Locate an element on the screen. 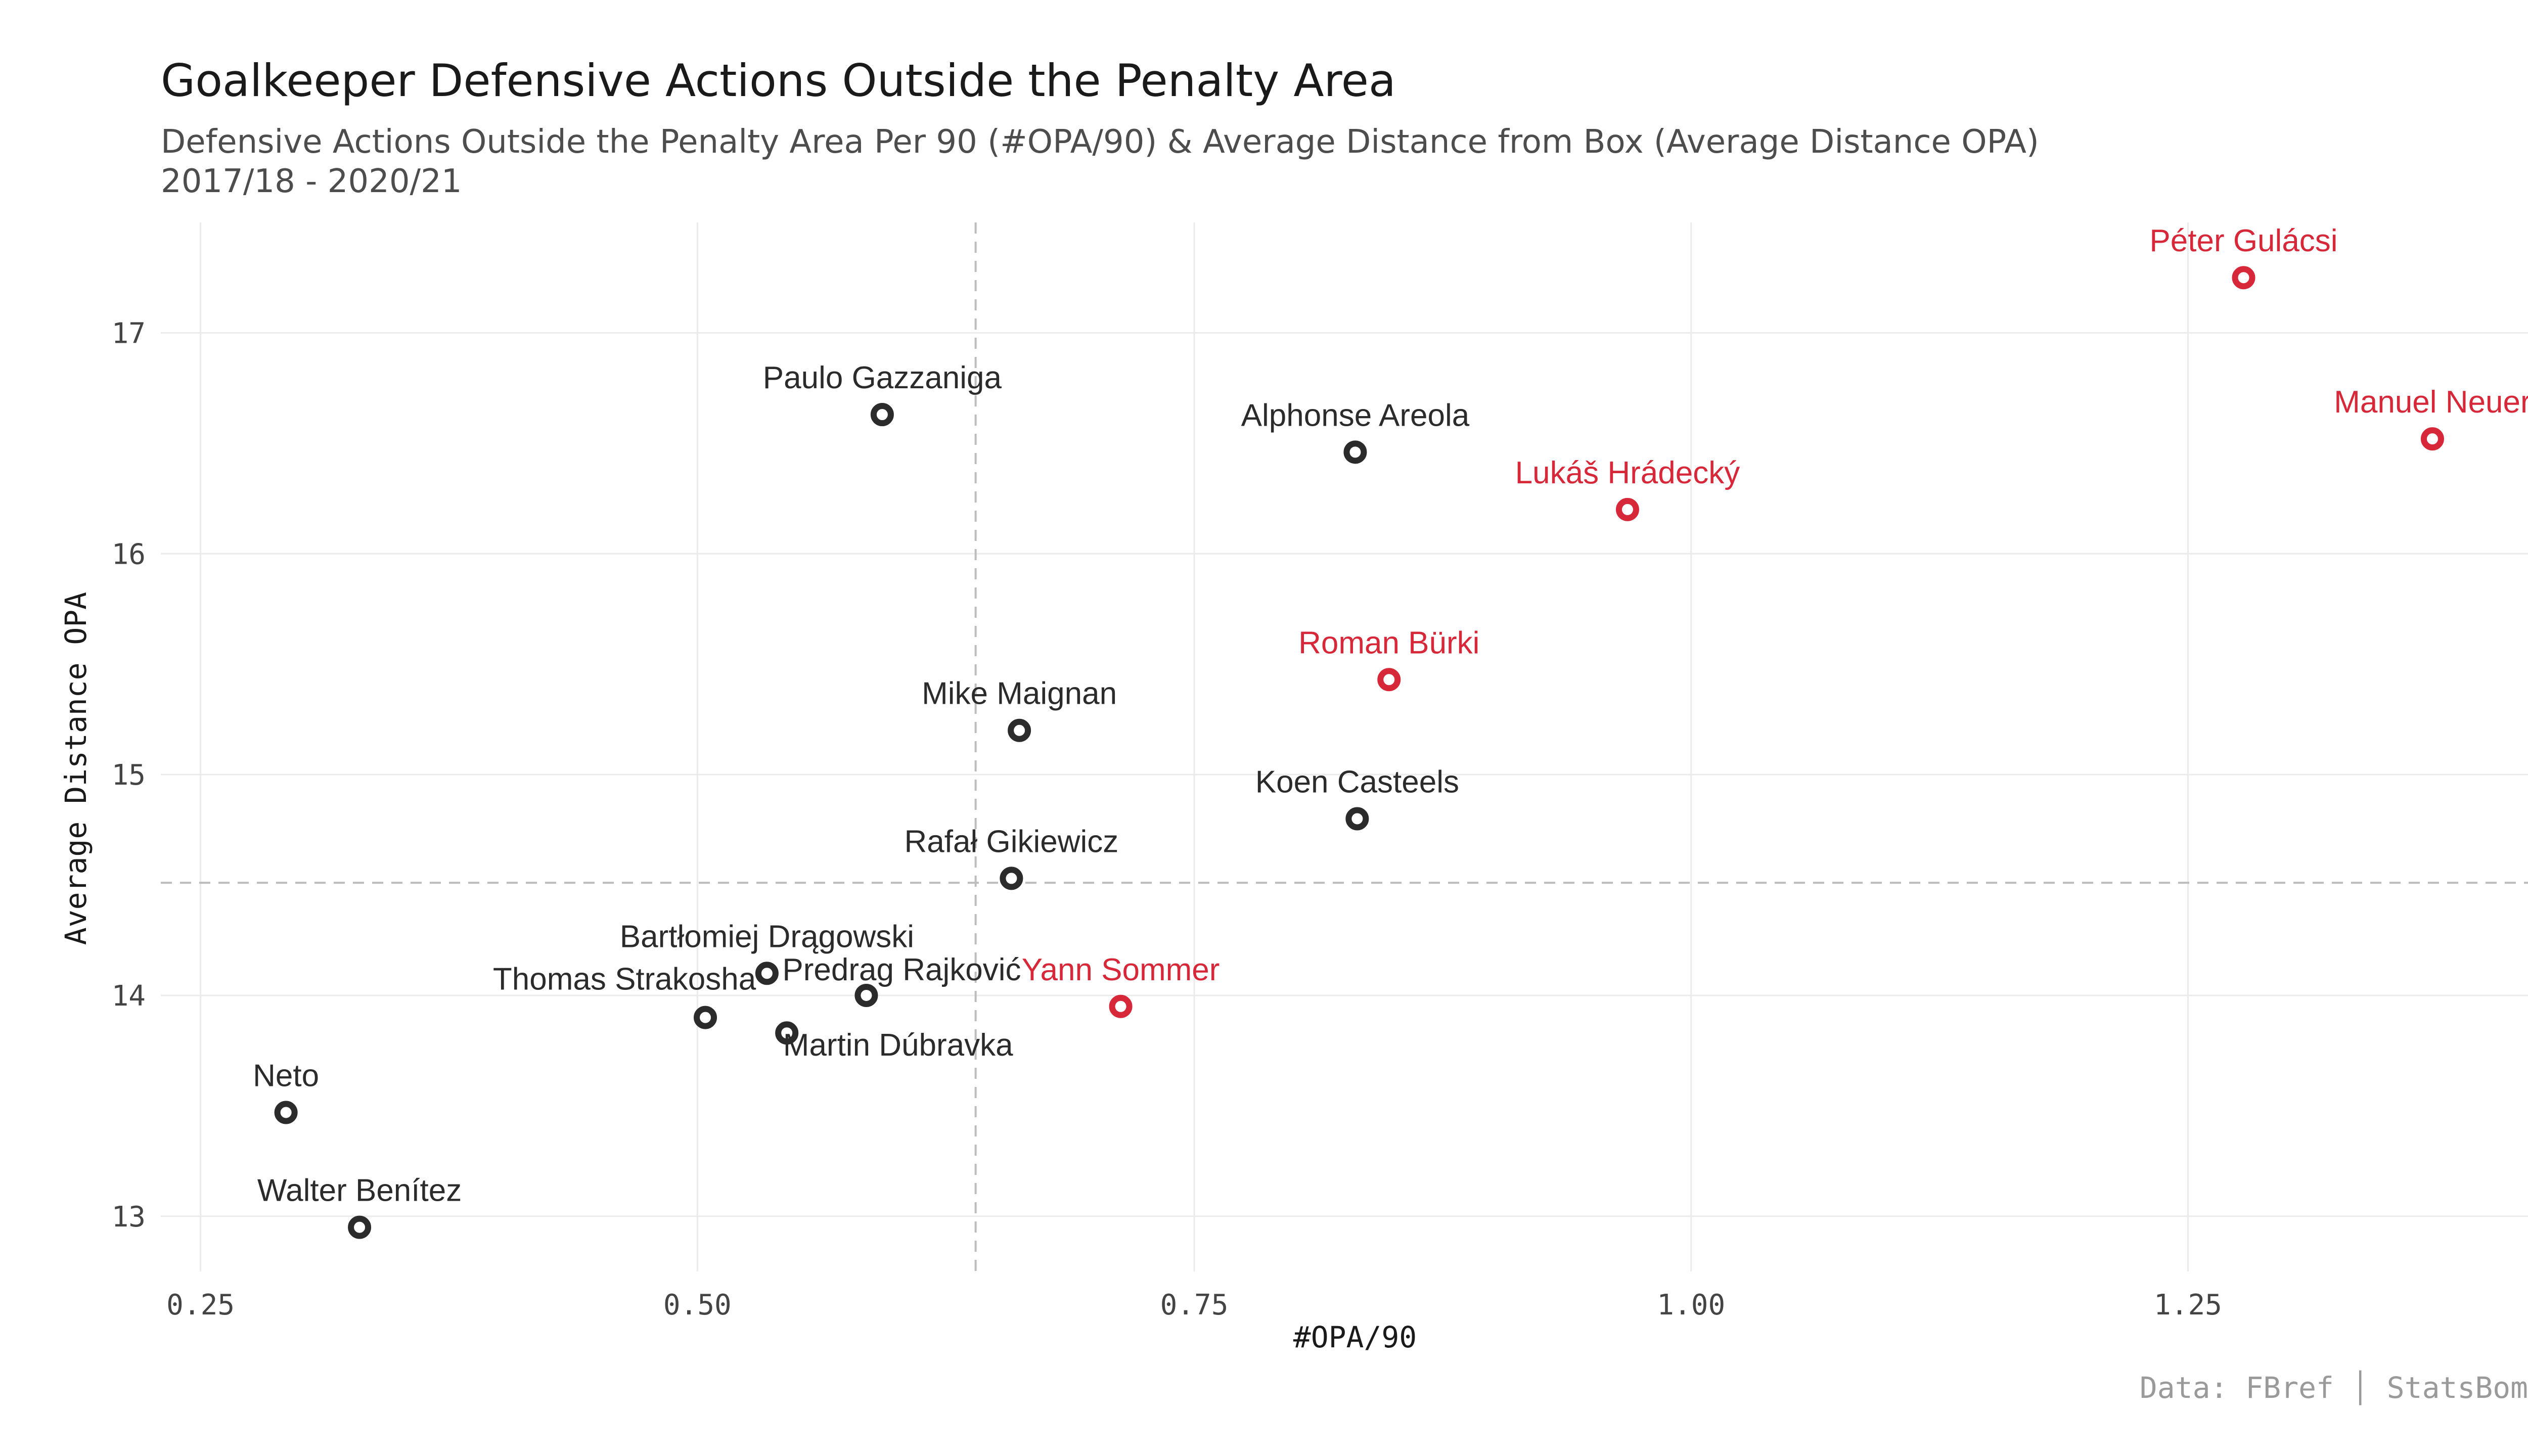 The image size is (2528, 1456). y-tick-label: 14 is located at coordinates (129, 996).